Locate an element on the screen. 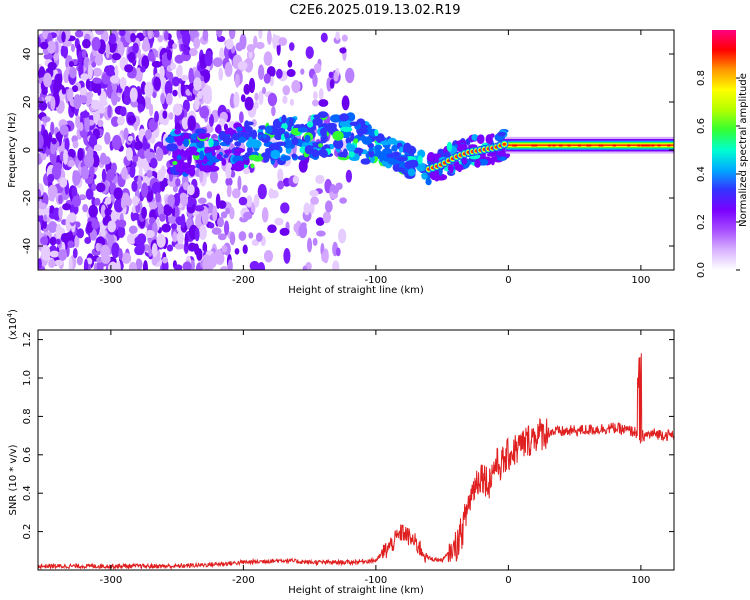 The width and height of the screenshot is (750, 600). colorbar-tick-label: 0.2 is located at coordinates (701, 222).